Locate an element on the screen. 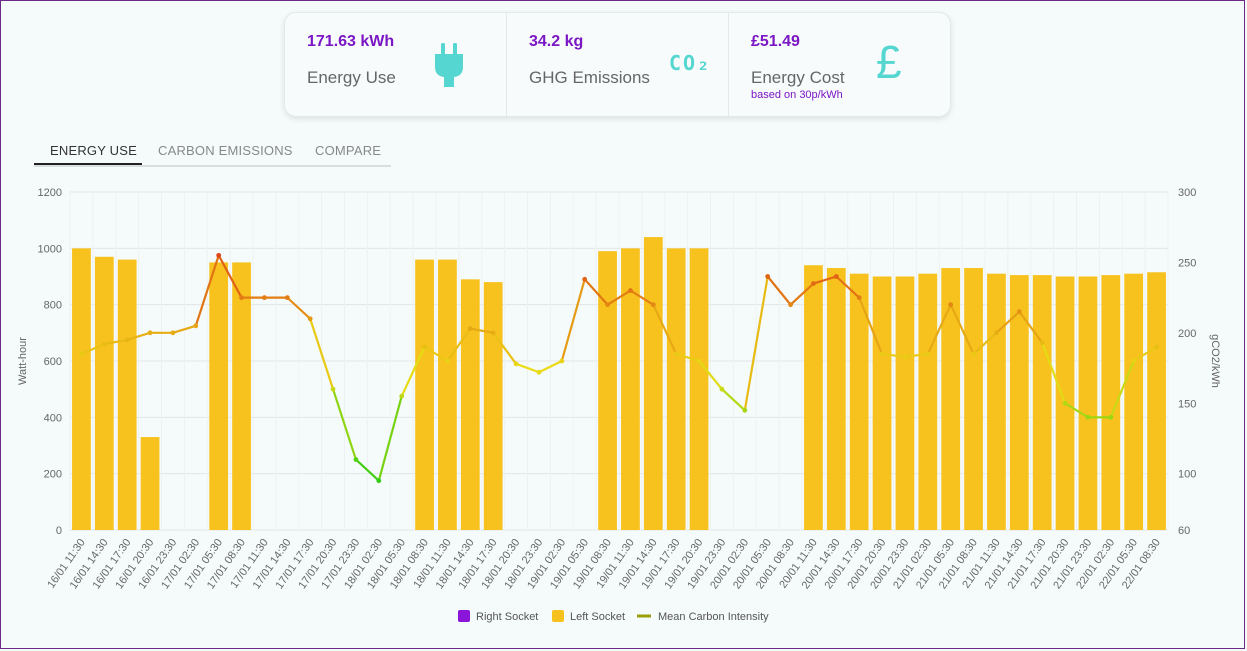  energy-cost-card: £51.49 Energy Cost based on 30p/kWh £ is located at coordinates (839, 64).